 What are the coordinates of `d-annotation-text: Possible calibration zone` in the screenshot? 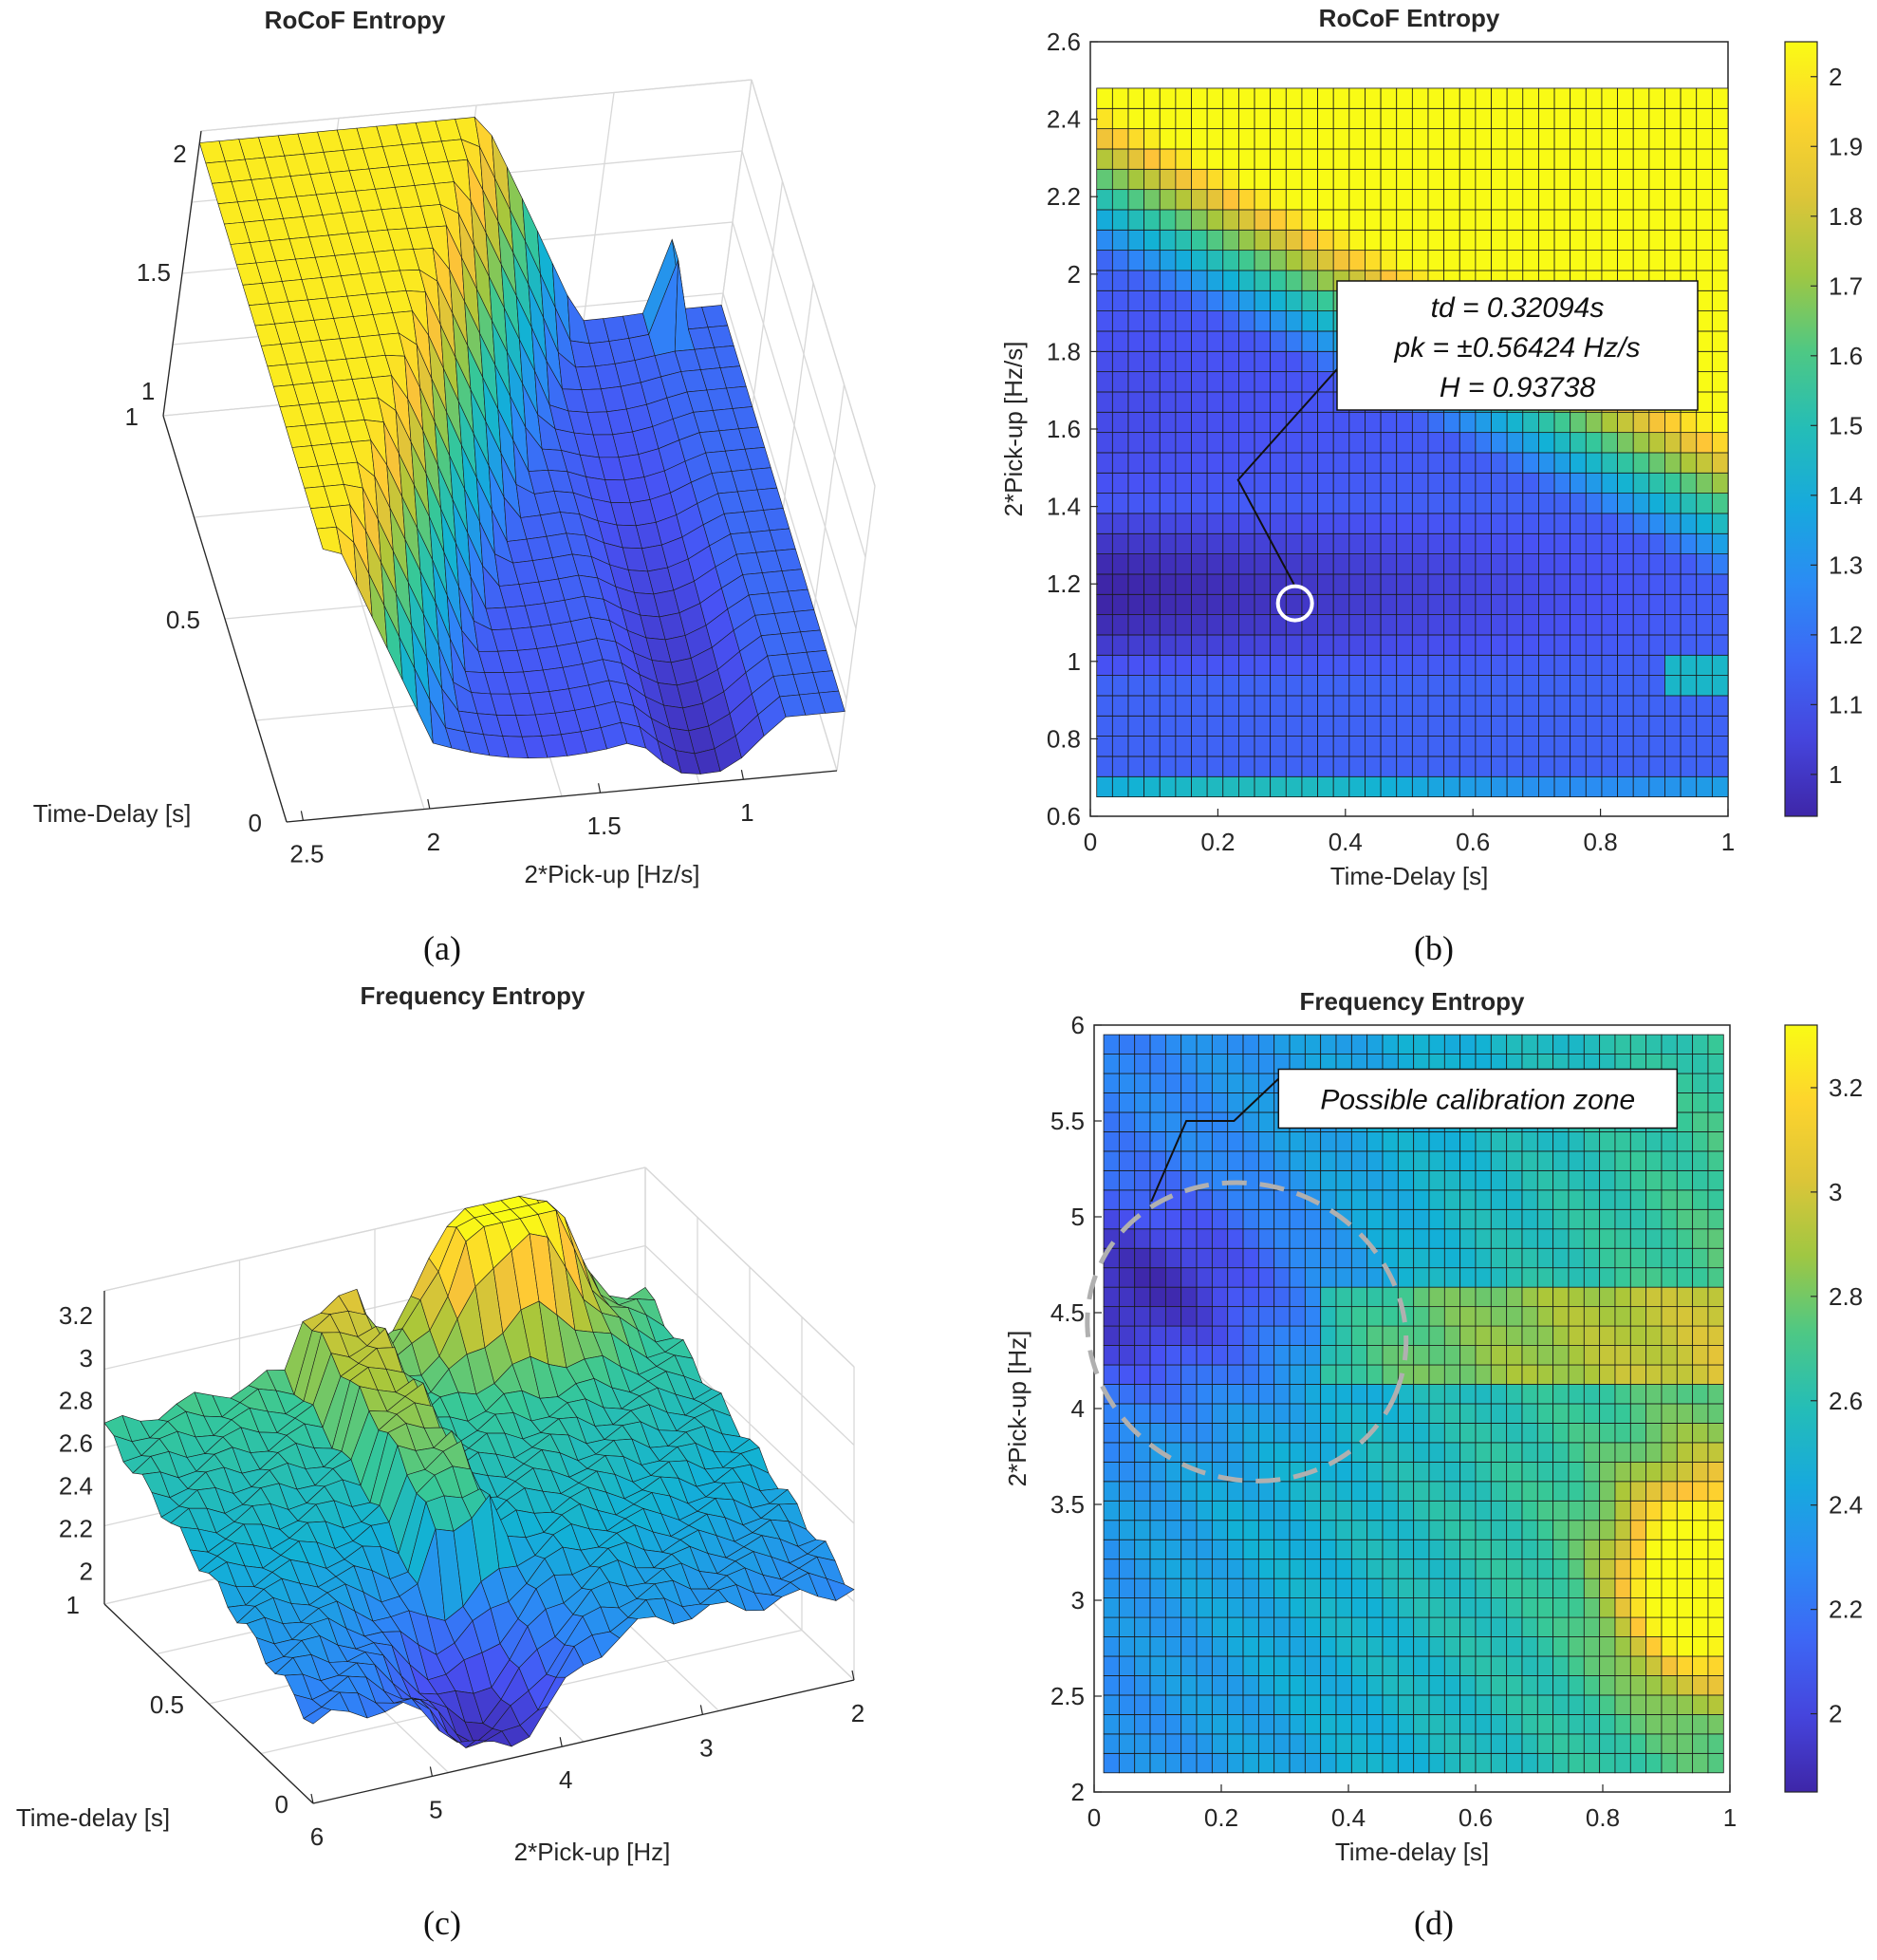 It's located at (1477, 1100).